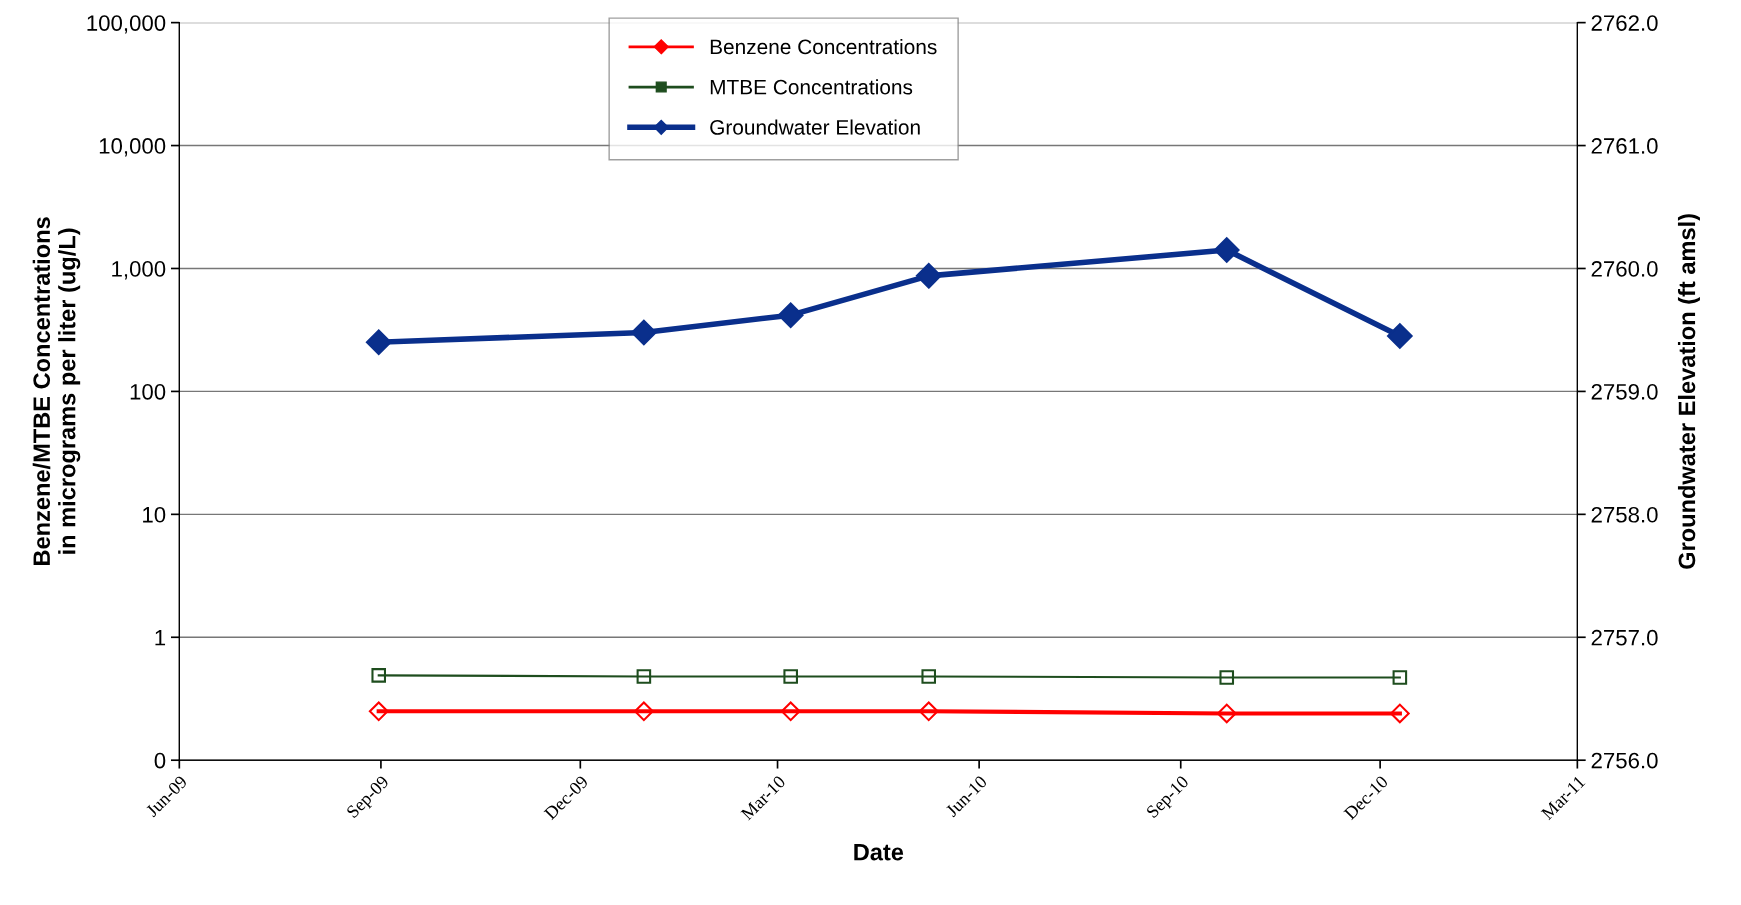  Describe the element at coordinates (148, 391) in the screenshot. I see `y-tick-label: 100` at that location.